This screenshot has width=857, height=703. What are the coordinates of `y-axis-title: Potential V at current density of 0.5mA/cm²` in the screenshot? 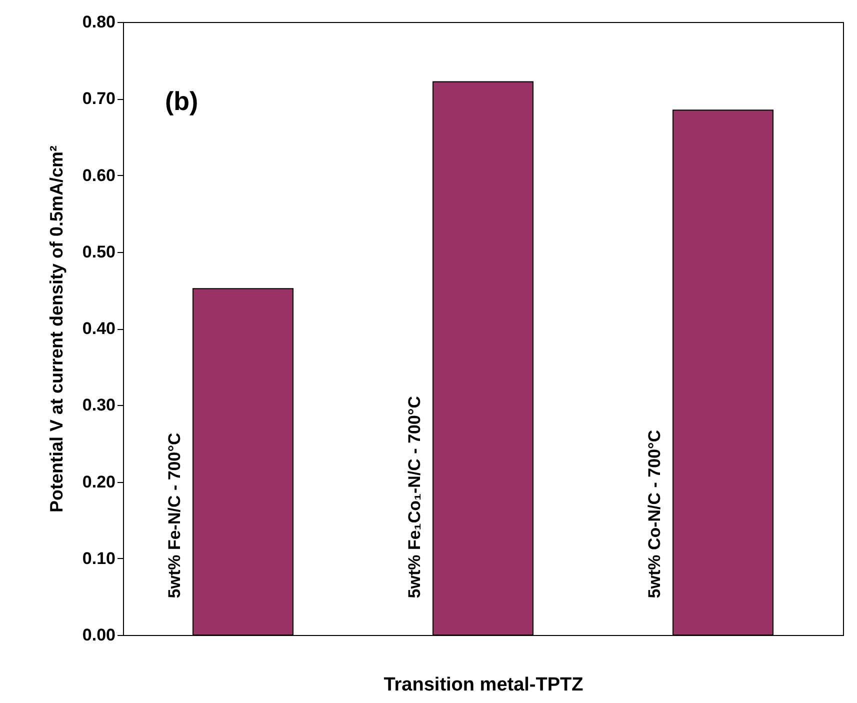 It's located at (56, 329).